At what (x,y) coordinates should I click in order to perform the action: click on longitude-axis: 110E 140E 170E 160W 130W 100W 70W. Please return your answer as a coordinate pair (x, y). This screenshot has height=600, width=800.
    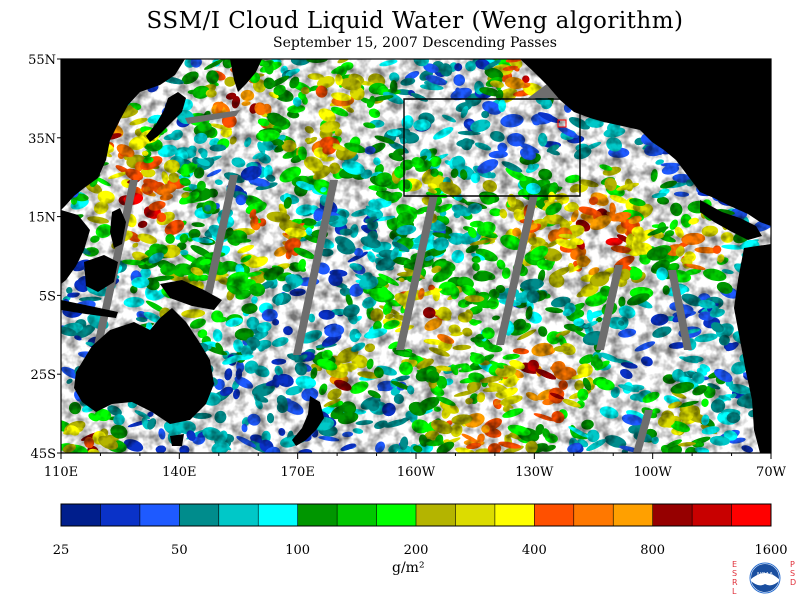
    Looking at the image, I should click on (415, 466).